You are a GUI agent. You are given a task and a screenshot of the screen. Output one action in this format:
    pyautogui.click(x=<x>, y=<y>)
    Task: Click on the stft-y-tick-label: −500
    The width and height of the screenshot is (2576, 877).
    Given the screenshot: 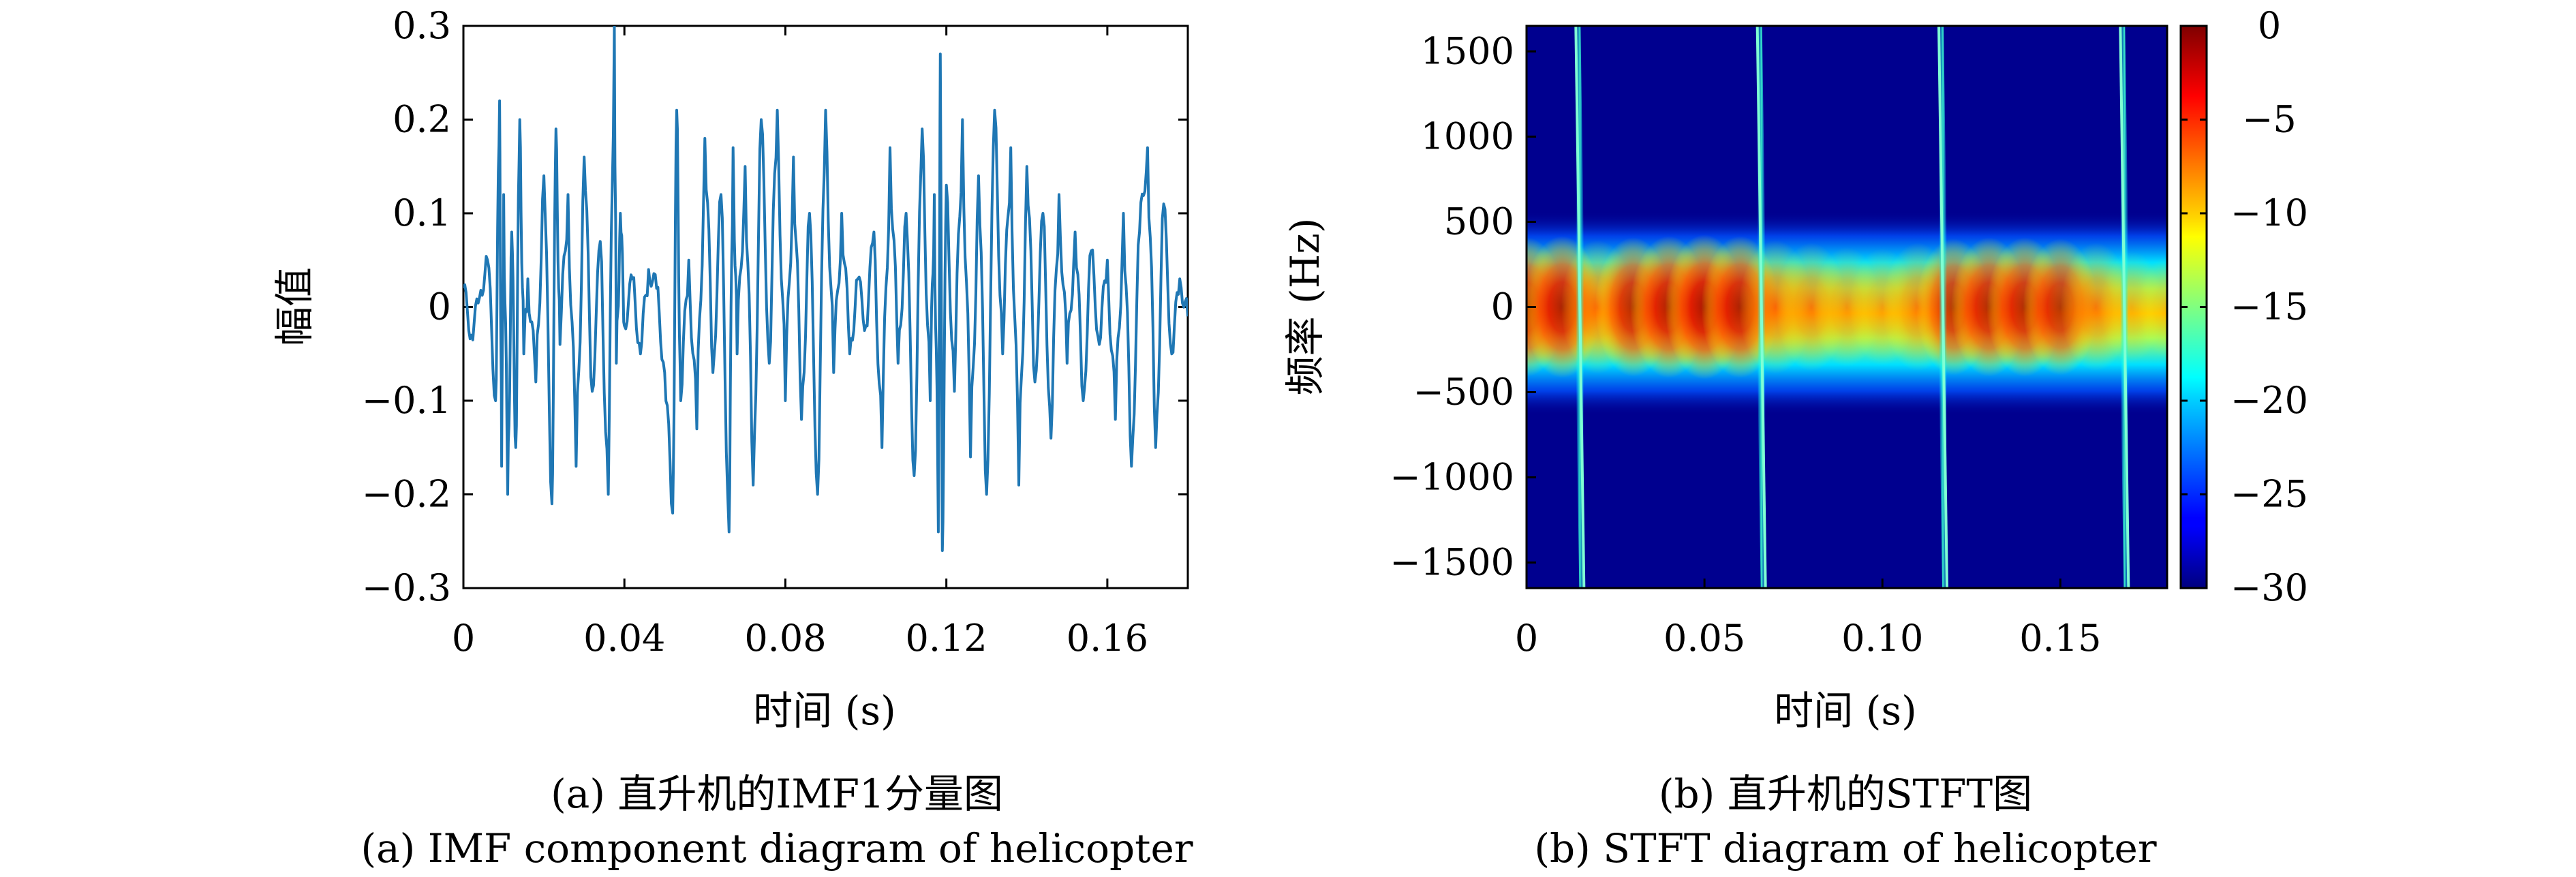 What is the action you would take?
    pyautogui.click(x=1463, y=392)
    